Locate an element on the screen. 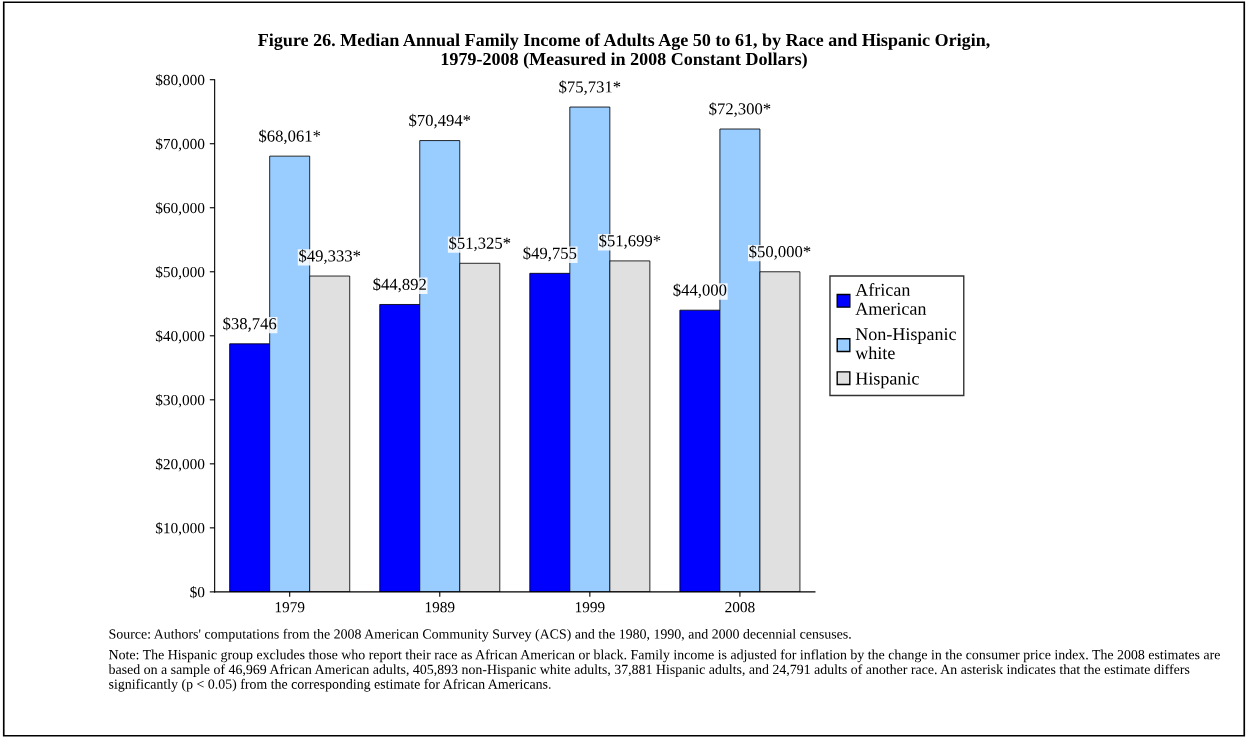 The width and height of the screenshot is (1248, 738). data-label: $75,731* is located at coordinates (590, 87).